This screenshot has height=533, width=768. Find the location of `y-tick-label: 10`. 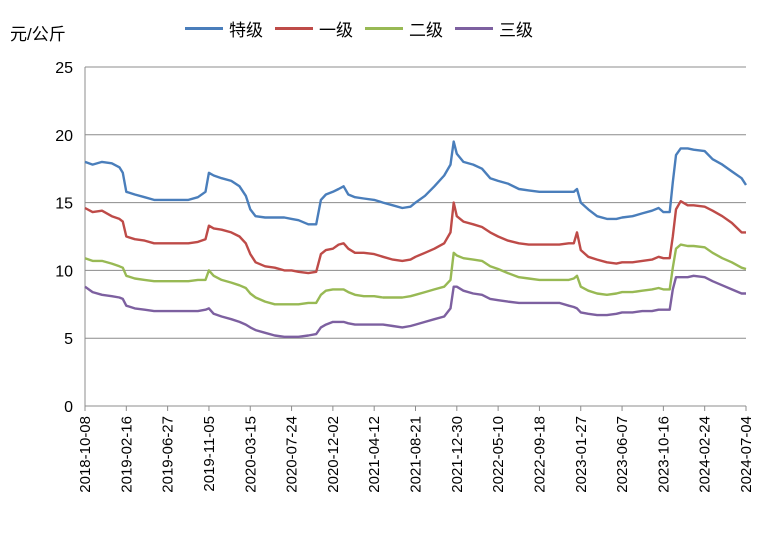

y-tick-label: 10 is located at coordinates (64, 271).